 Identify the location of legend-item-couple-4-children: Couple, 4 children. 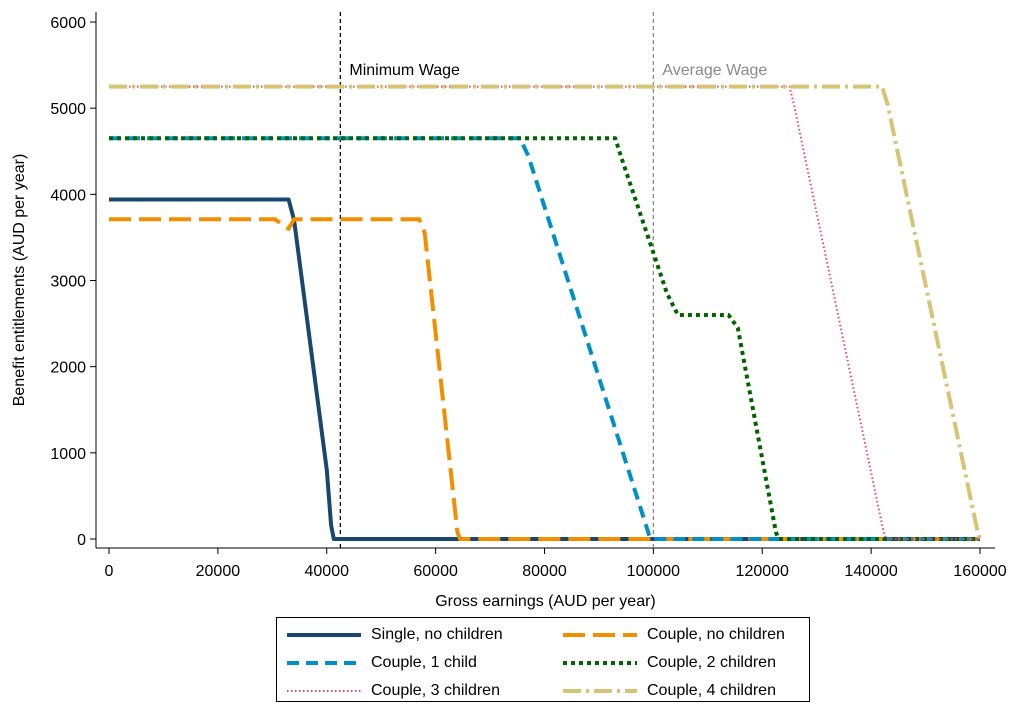
(668, 691).